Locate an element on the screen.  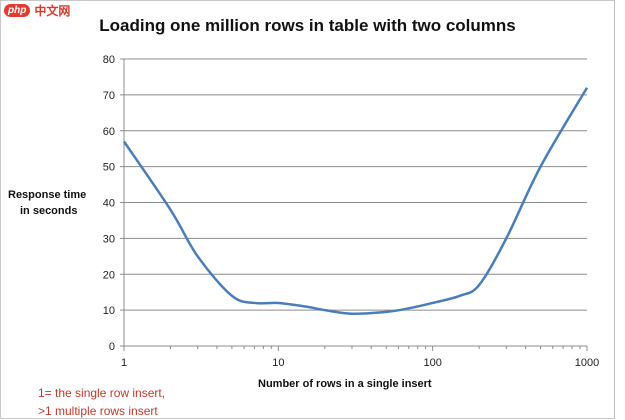
x-axis-label: Number of rows in a single insert is located at coordinates (345, 384).